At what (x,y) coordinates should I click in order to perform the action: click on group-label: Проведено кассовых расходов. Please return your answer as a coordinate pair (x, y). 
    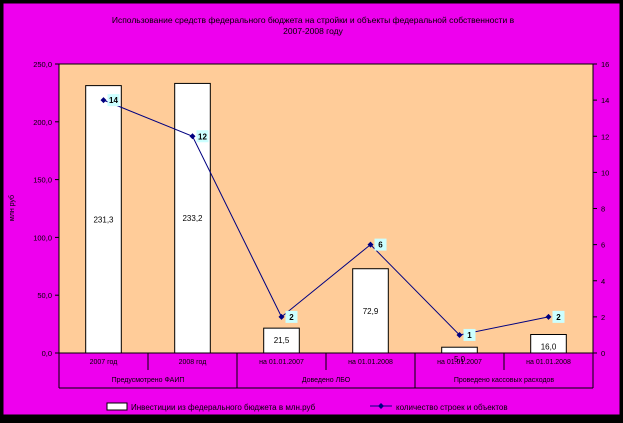
    Looking at the image, I should click on (504, 380).